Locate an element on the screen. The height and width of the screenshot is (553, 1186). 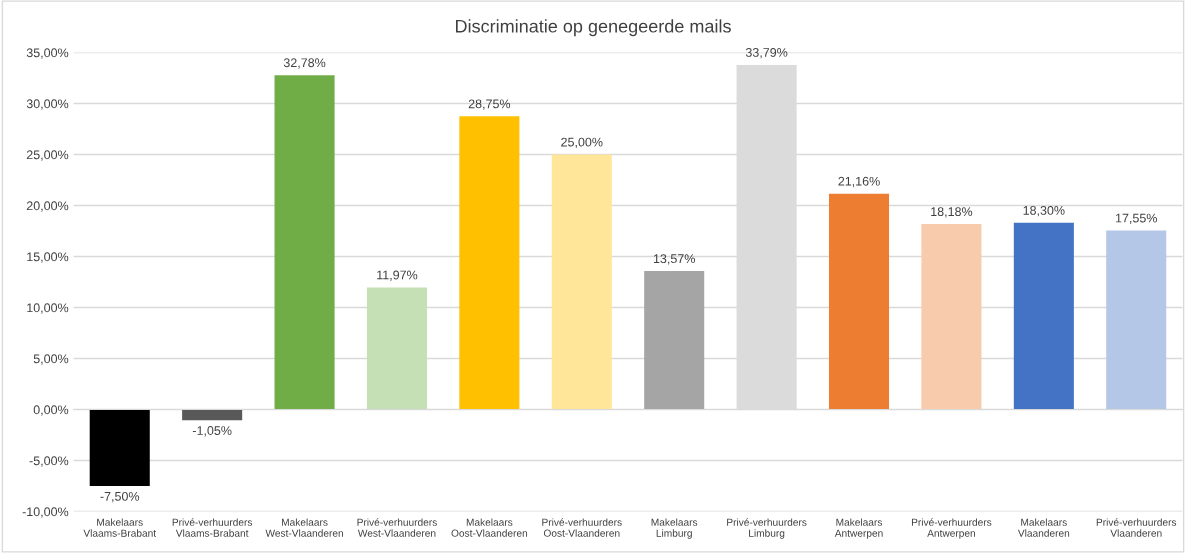
x-tick-label: Makelaars Limburg is located at coordinates (674, 528).